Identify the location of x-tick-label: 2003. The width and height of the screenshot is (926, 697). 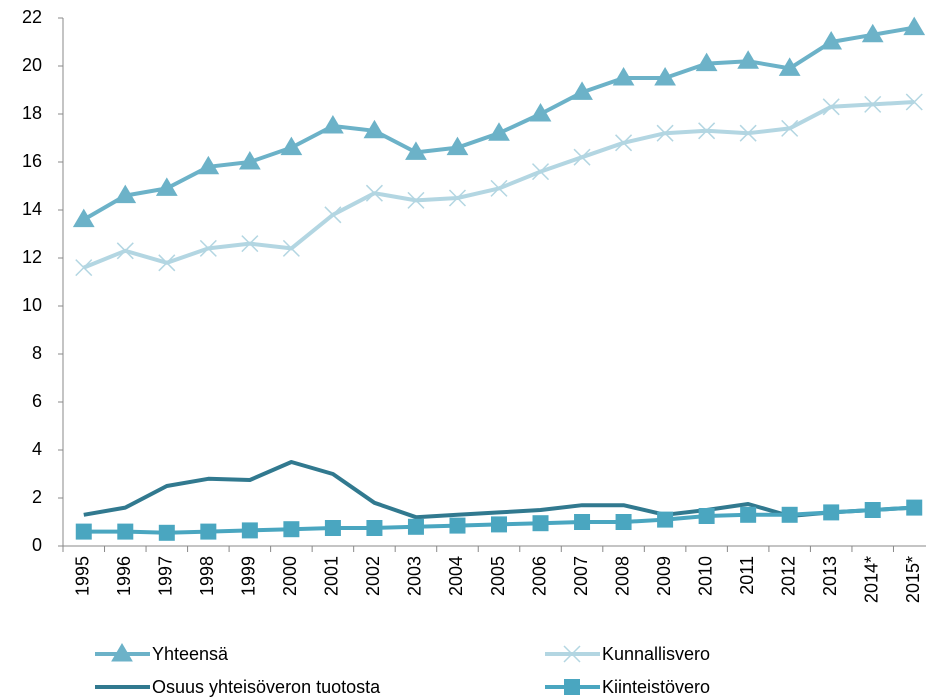
(415, 576).